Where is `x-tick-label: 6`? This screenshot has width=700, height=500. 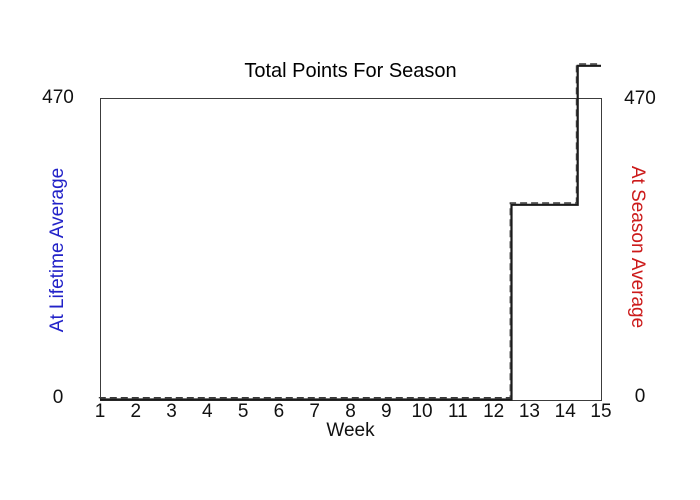 x-tick-label: 6 is located at coordinates (279, 411).